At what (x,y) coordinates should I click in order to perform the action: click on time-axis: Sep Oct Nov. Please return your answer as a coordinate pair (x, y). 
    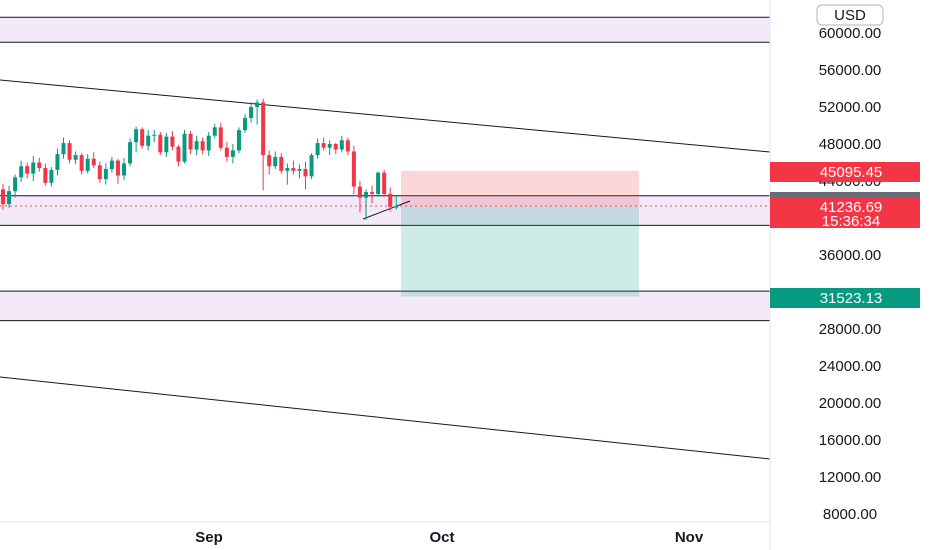
    Looking at the image, I should click on (449, 537).